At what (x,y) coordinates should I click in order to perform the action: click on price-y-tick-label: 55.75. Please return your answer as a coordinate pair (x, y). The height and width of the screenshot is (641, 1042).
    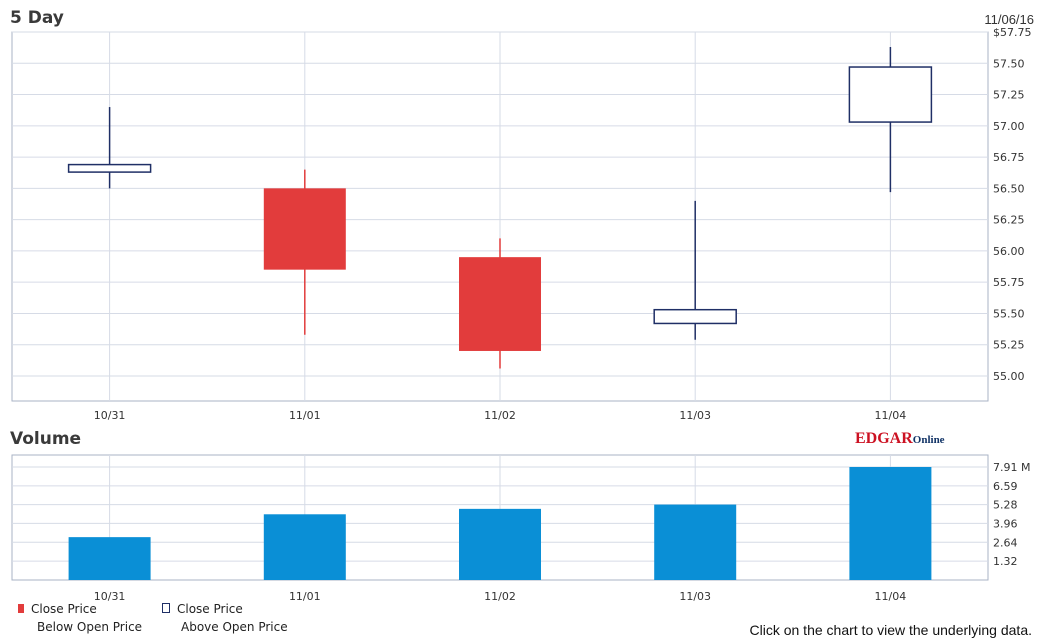
    Looking at the image, I should click on (1009, 282).